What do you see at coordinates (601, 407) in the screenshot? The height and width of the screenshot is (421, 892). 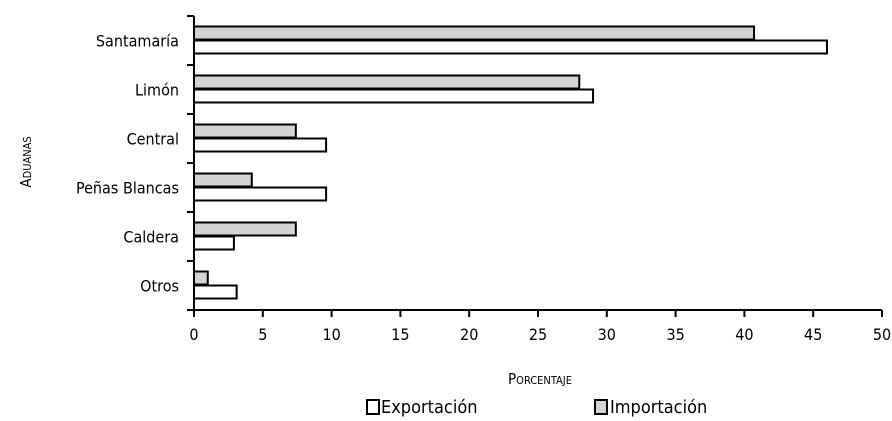 I see `legend-swatch-importacion` at bounding box center [601, 407].